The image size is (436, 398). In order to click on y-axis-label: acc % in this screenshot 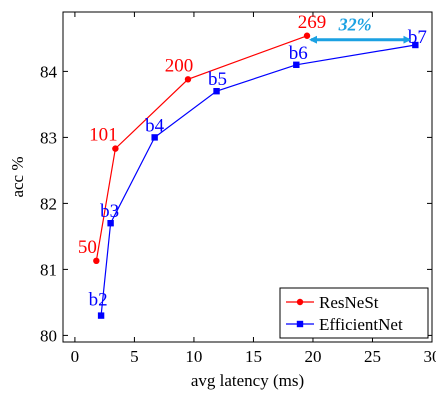, I will do `click(17, 176)`.